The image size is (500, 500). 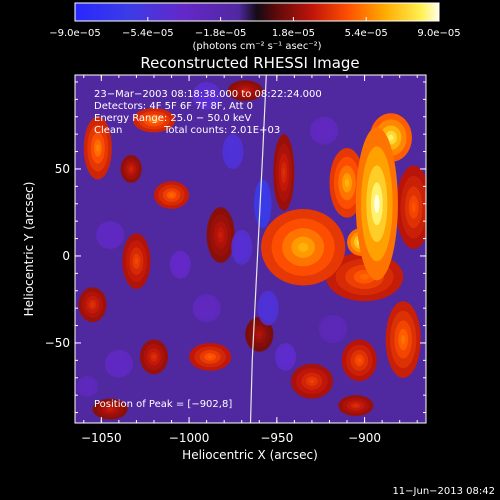 I want to click on y-tick-label: 50, so click(x=62, y=169).